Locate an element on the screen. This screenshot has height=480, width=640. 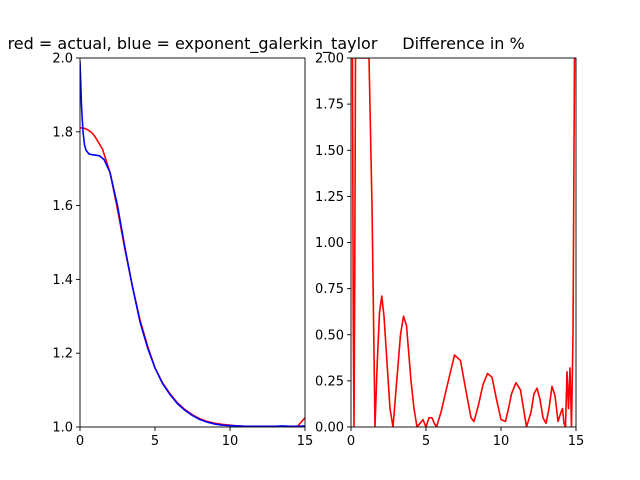
y-tick-label: 2.0 is located at coordinates (62, 59).